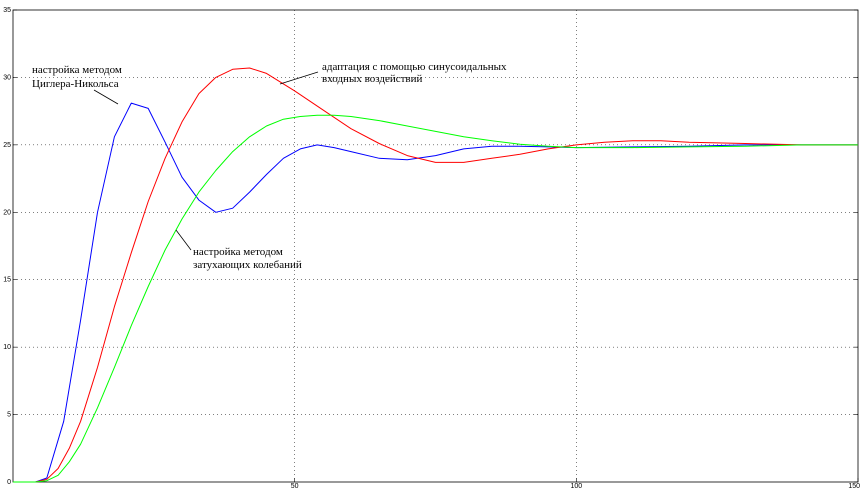  What do you see at coordinates (9, 482) in the screenshot?
I see `y-tick-label: 0` at bounding box center [9, 482].